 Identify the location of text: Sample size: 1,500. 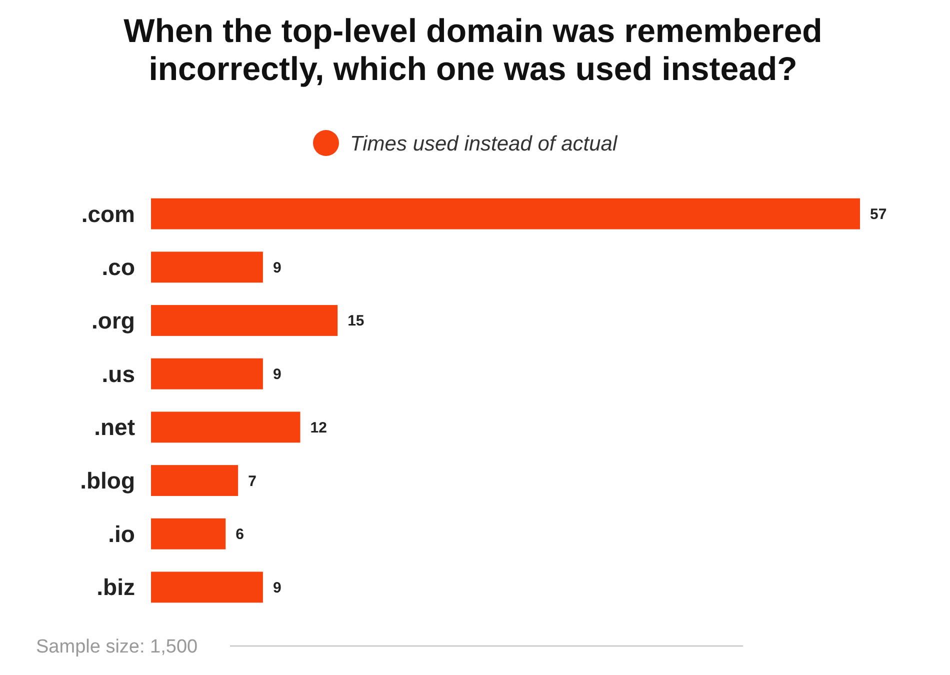
(117, 647).